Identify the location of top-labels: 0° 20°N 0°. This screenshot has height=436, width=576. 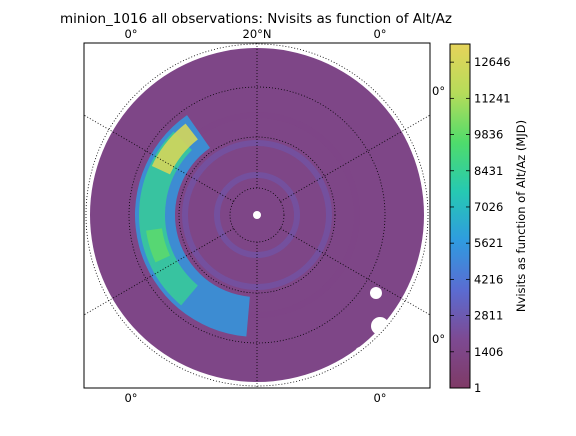
(255, 34).